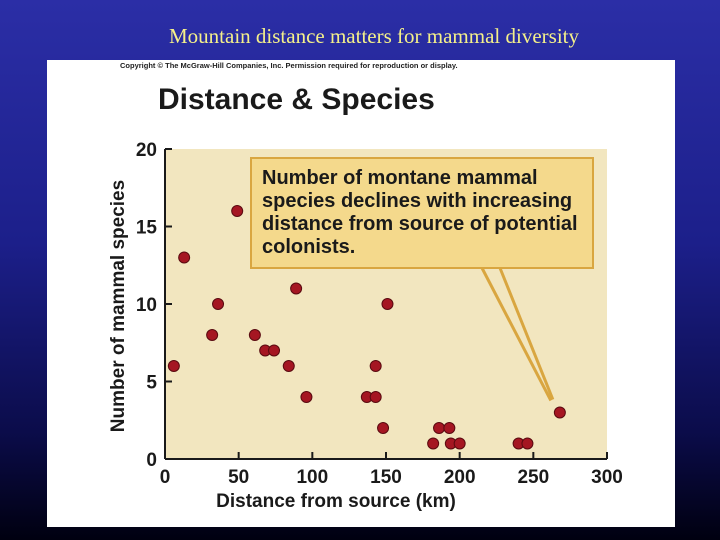  Describe the element at coordinates (146, 305) in the screenshot. I see `y-tick-label: 10` at that location.